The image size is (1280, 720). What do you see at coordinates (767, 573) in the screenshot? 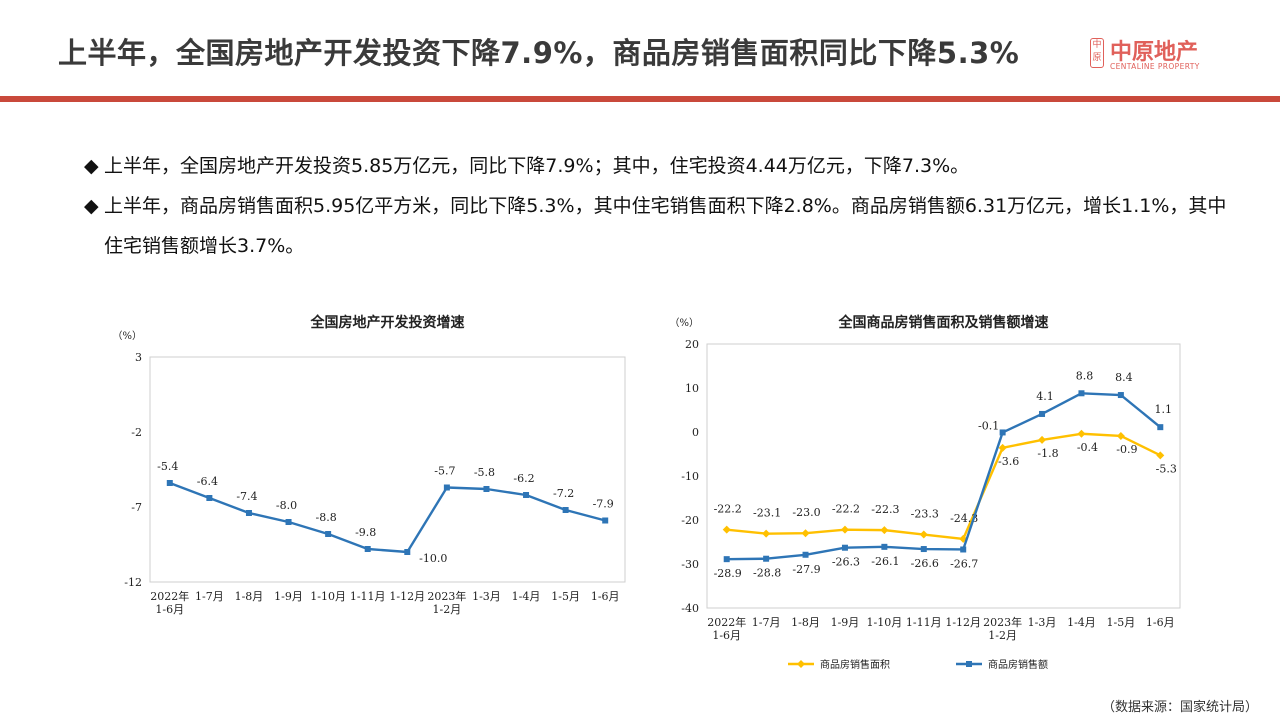
I see `data-label: -28.8` at bounding box center [767, 573].